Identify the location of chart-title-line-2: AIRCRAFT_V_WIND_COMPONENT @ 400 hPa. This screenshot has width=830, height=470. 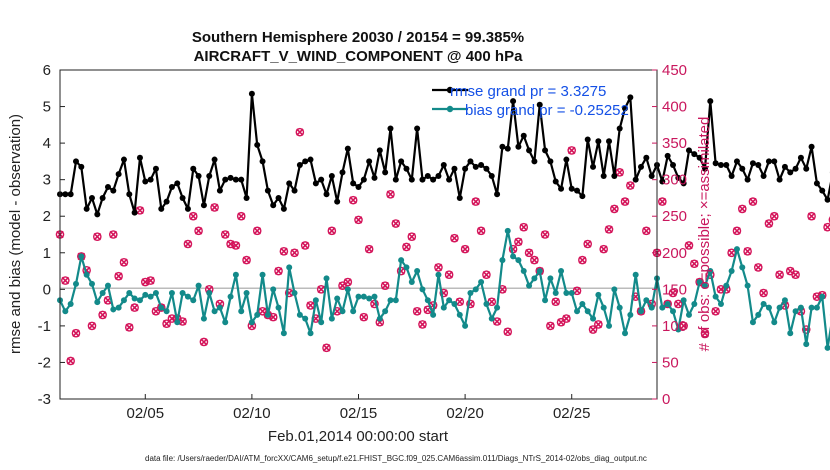
(359, 56).